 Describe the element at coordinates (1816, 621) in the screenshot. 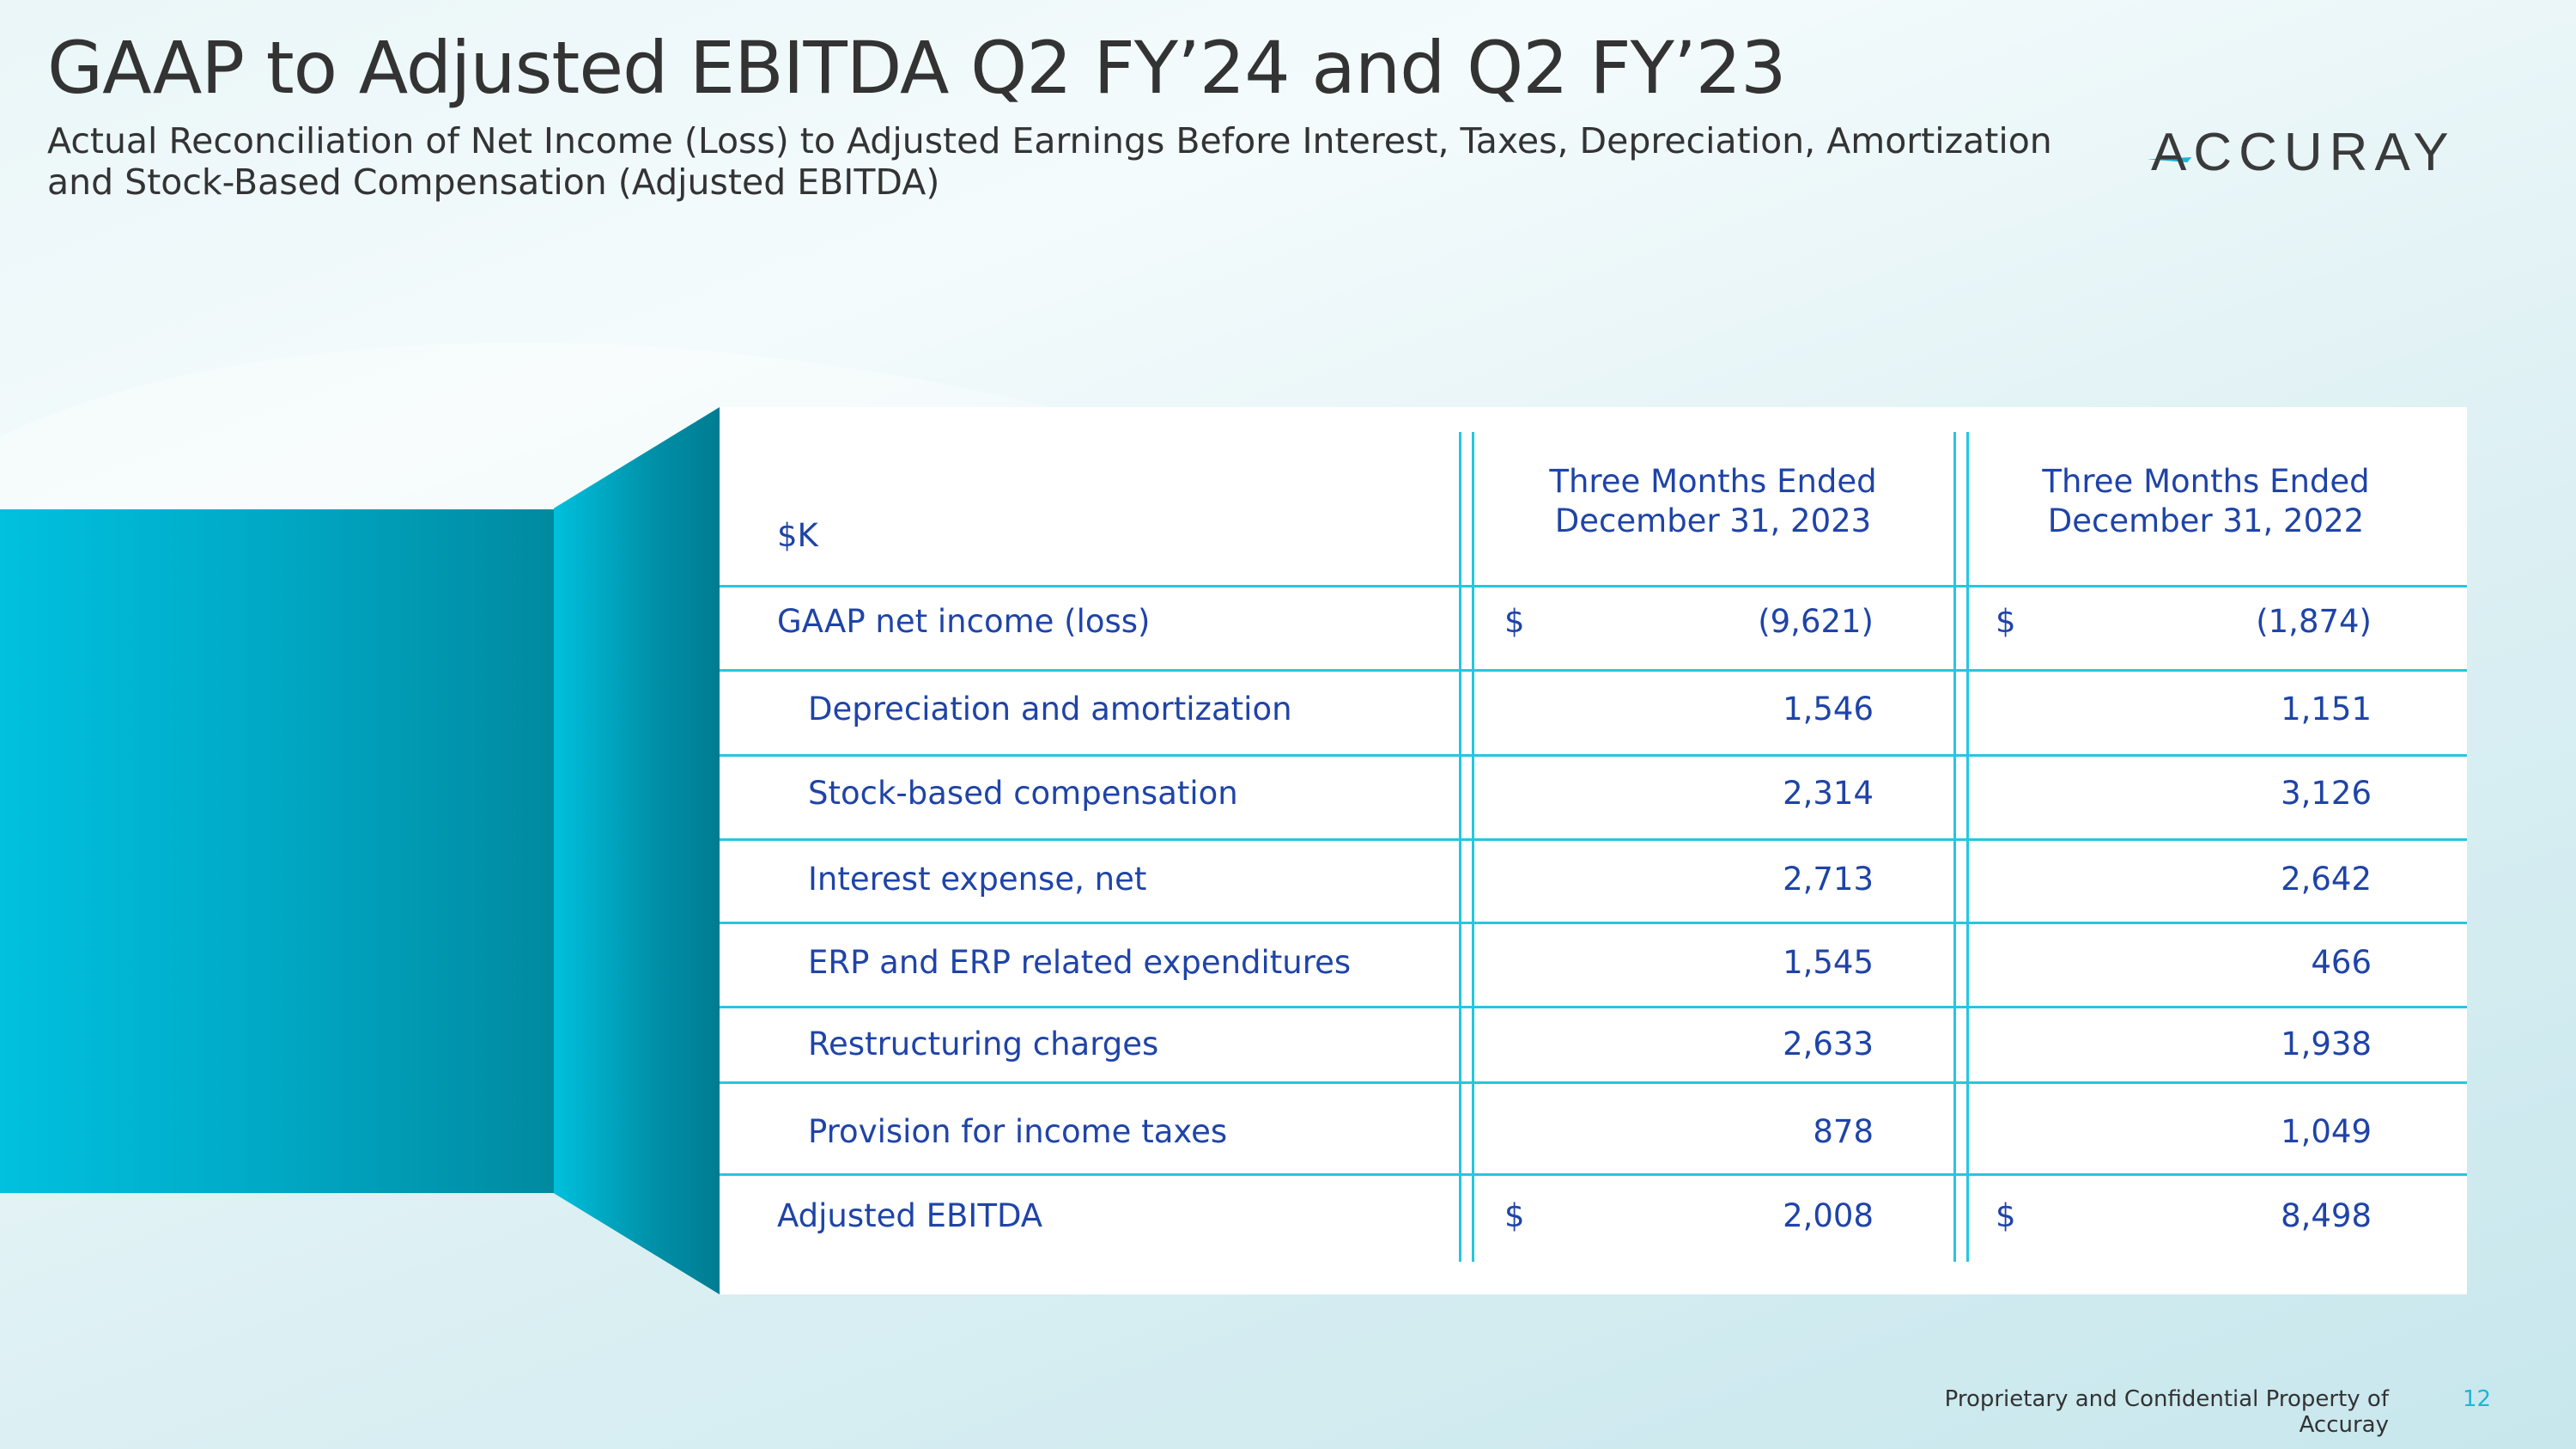

I see `value-2023: (9,621)` at that location.